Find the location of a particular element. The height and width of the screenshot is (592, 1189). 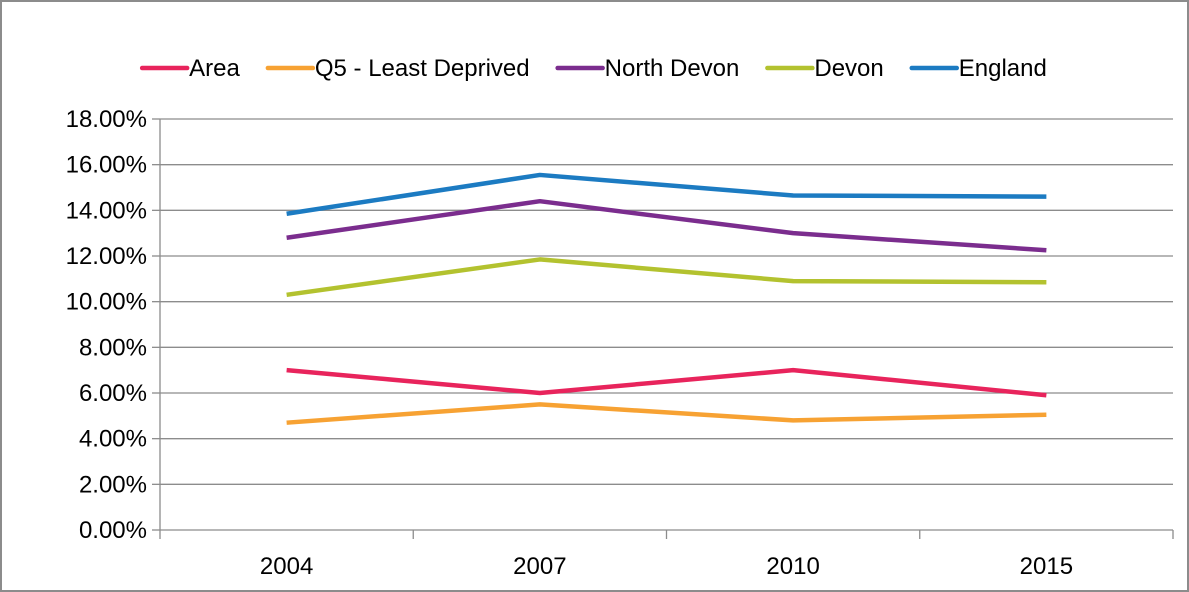

y-tick-label: 4.00% is located at coordinates (113, 439).